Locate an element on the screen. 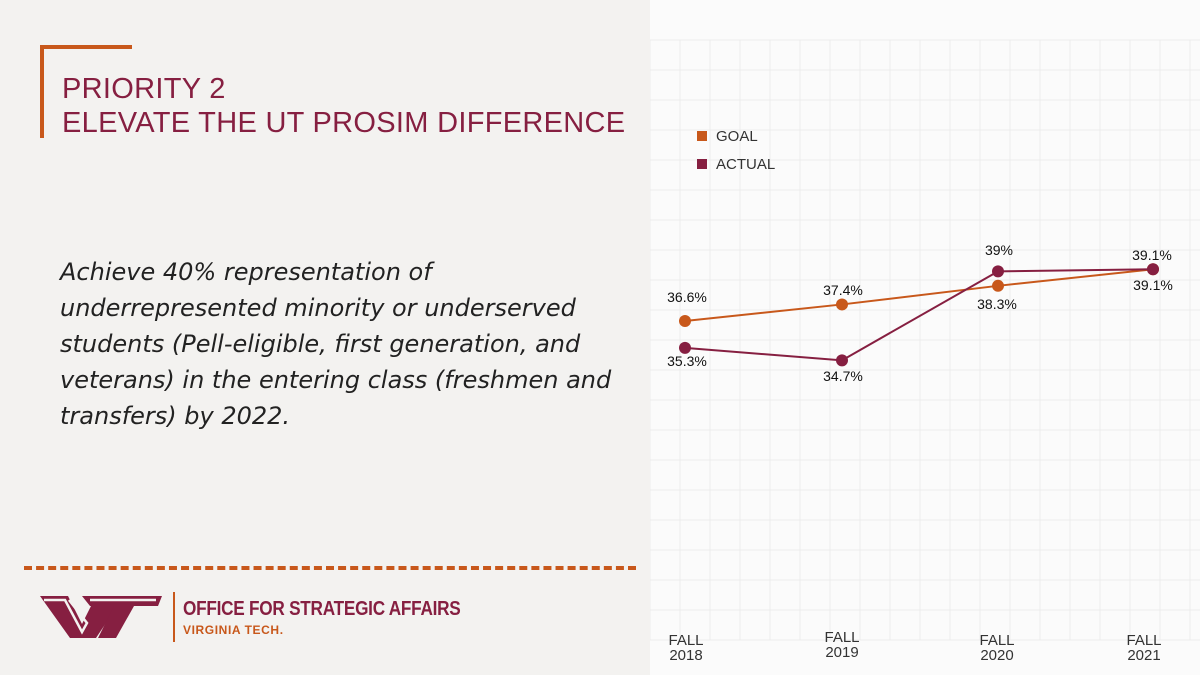  vt-logo is located at coordinates (101, 617).